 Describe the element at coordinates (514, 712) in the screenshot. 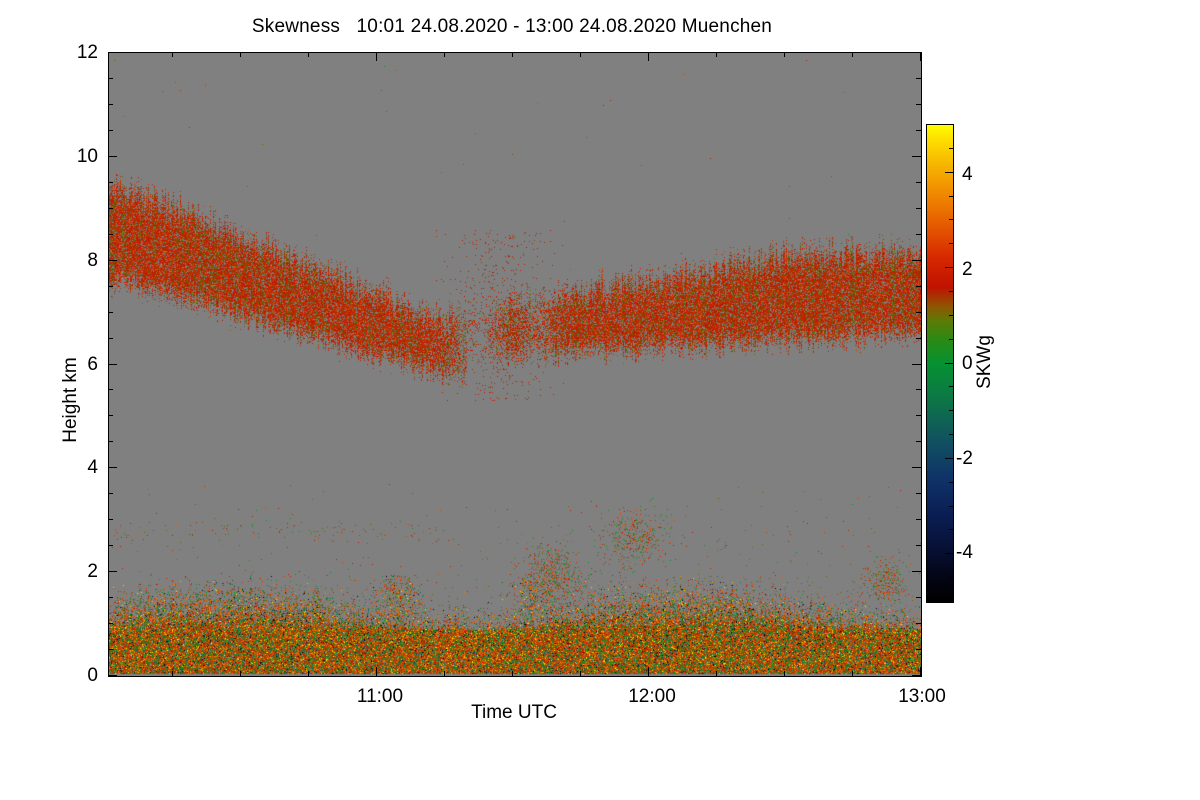

I see `x-axis-title: Time UTC` at that location.